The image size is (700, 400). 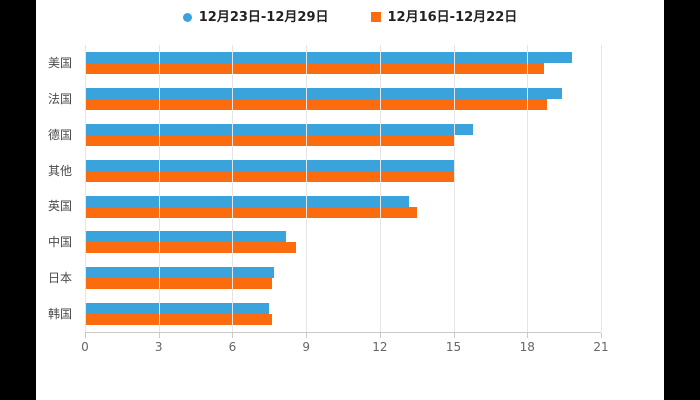 I want to click on circle-legend-marker-icon, so click(x=187, y=17).